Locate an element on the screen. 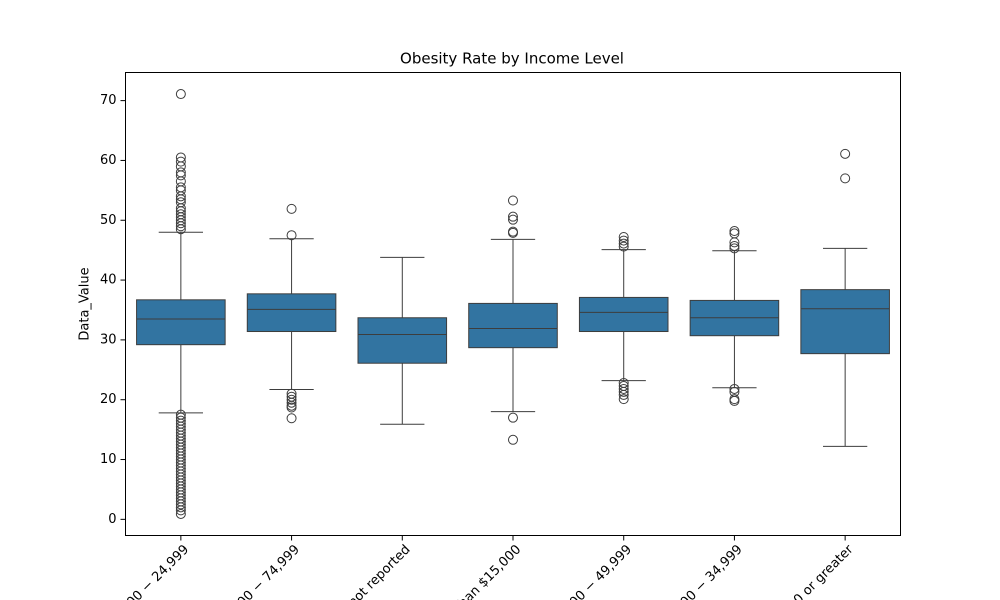 The width and height of the screenshot is (1000, 600). y-axis-label: Data_Value is located at coordinates (85, 303).